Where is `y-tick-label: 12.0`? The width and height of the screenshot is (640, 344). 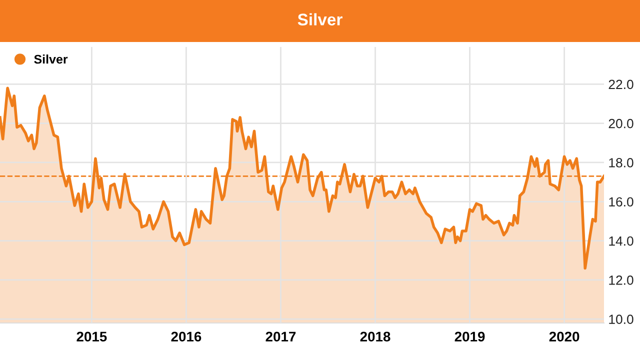
y-tick-label: 12.0 is located at coordinates (621, 280).